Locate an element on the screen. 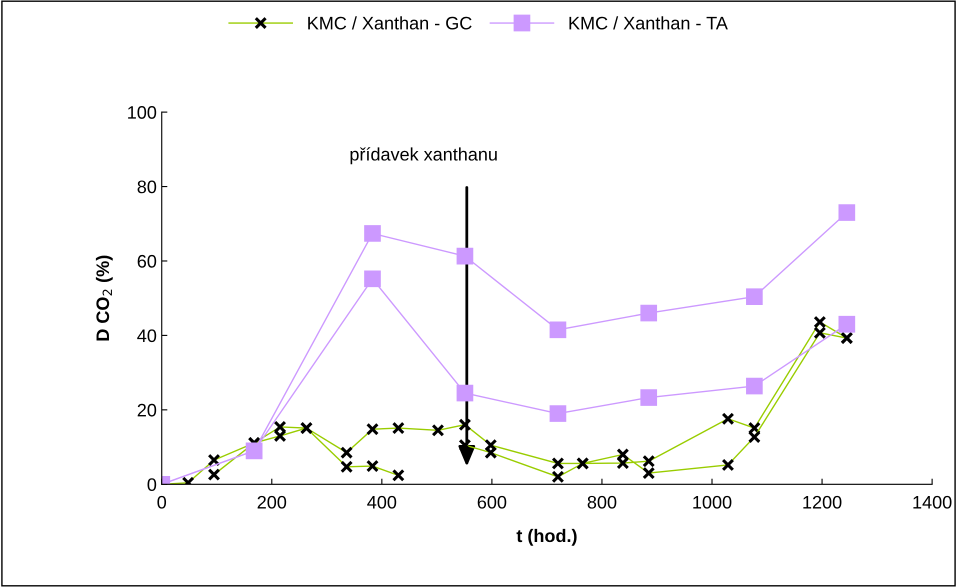 The height and width of the screenshot is (587, 957). x-tick-label: 0 is located at coordinates (161, 502).